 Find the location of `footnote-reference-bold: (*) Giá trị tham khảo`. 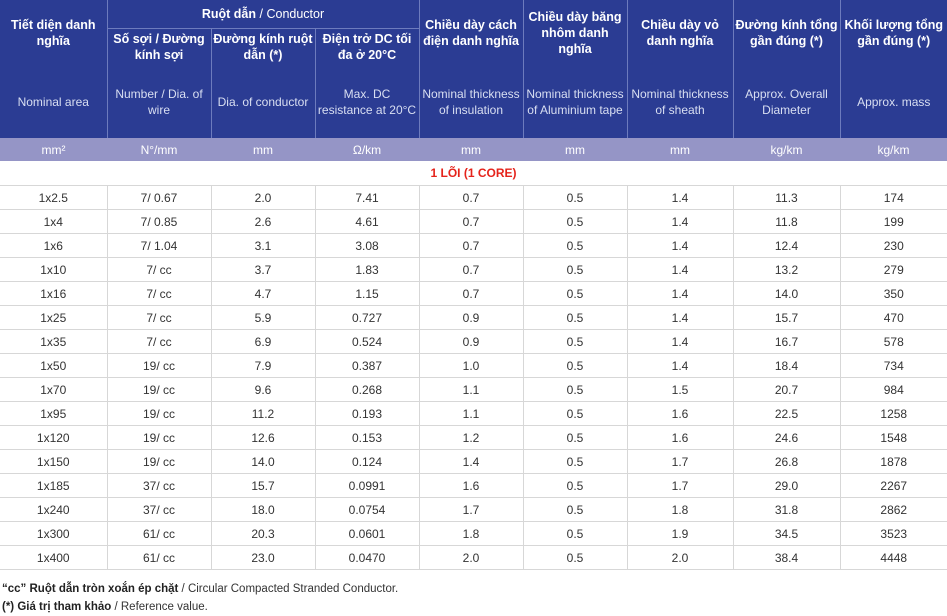

footnote-reference-bold: (*) Giá trị tham khảo is located at coordinates (57, 607).